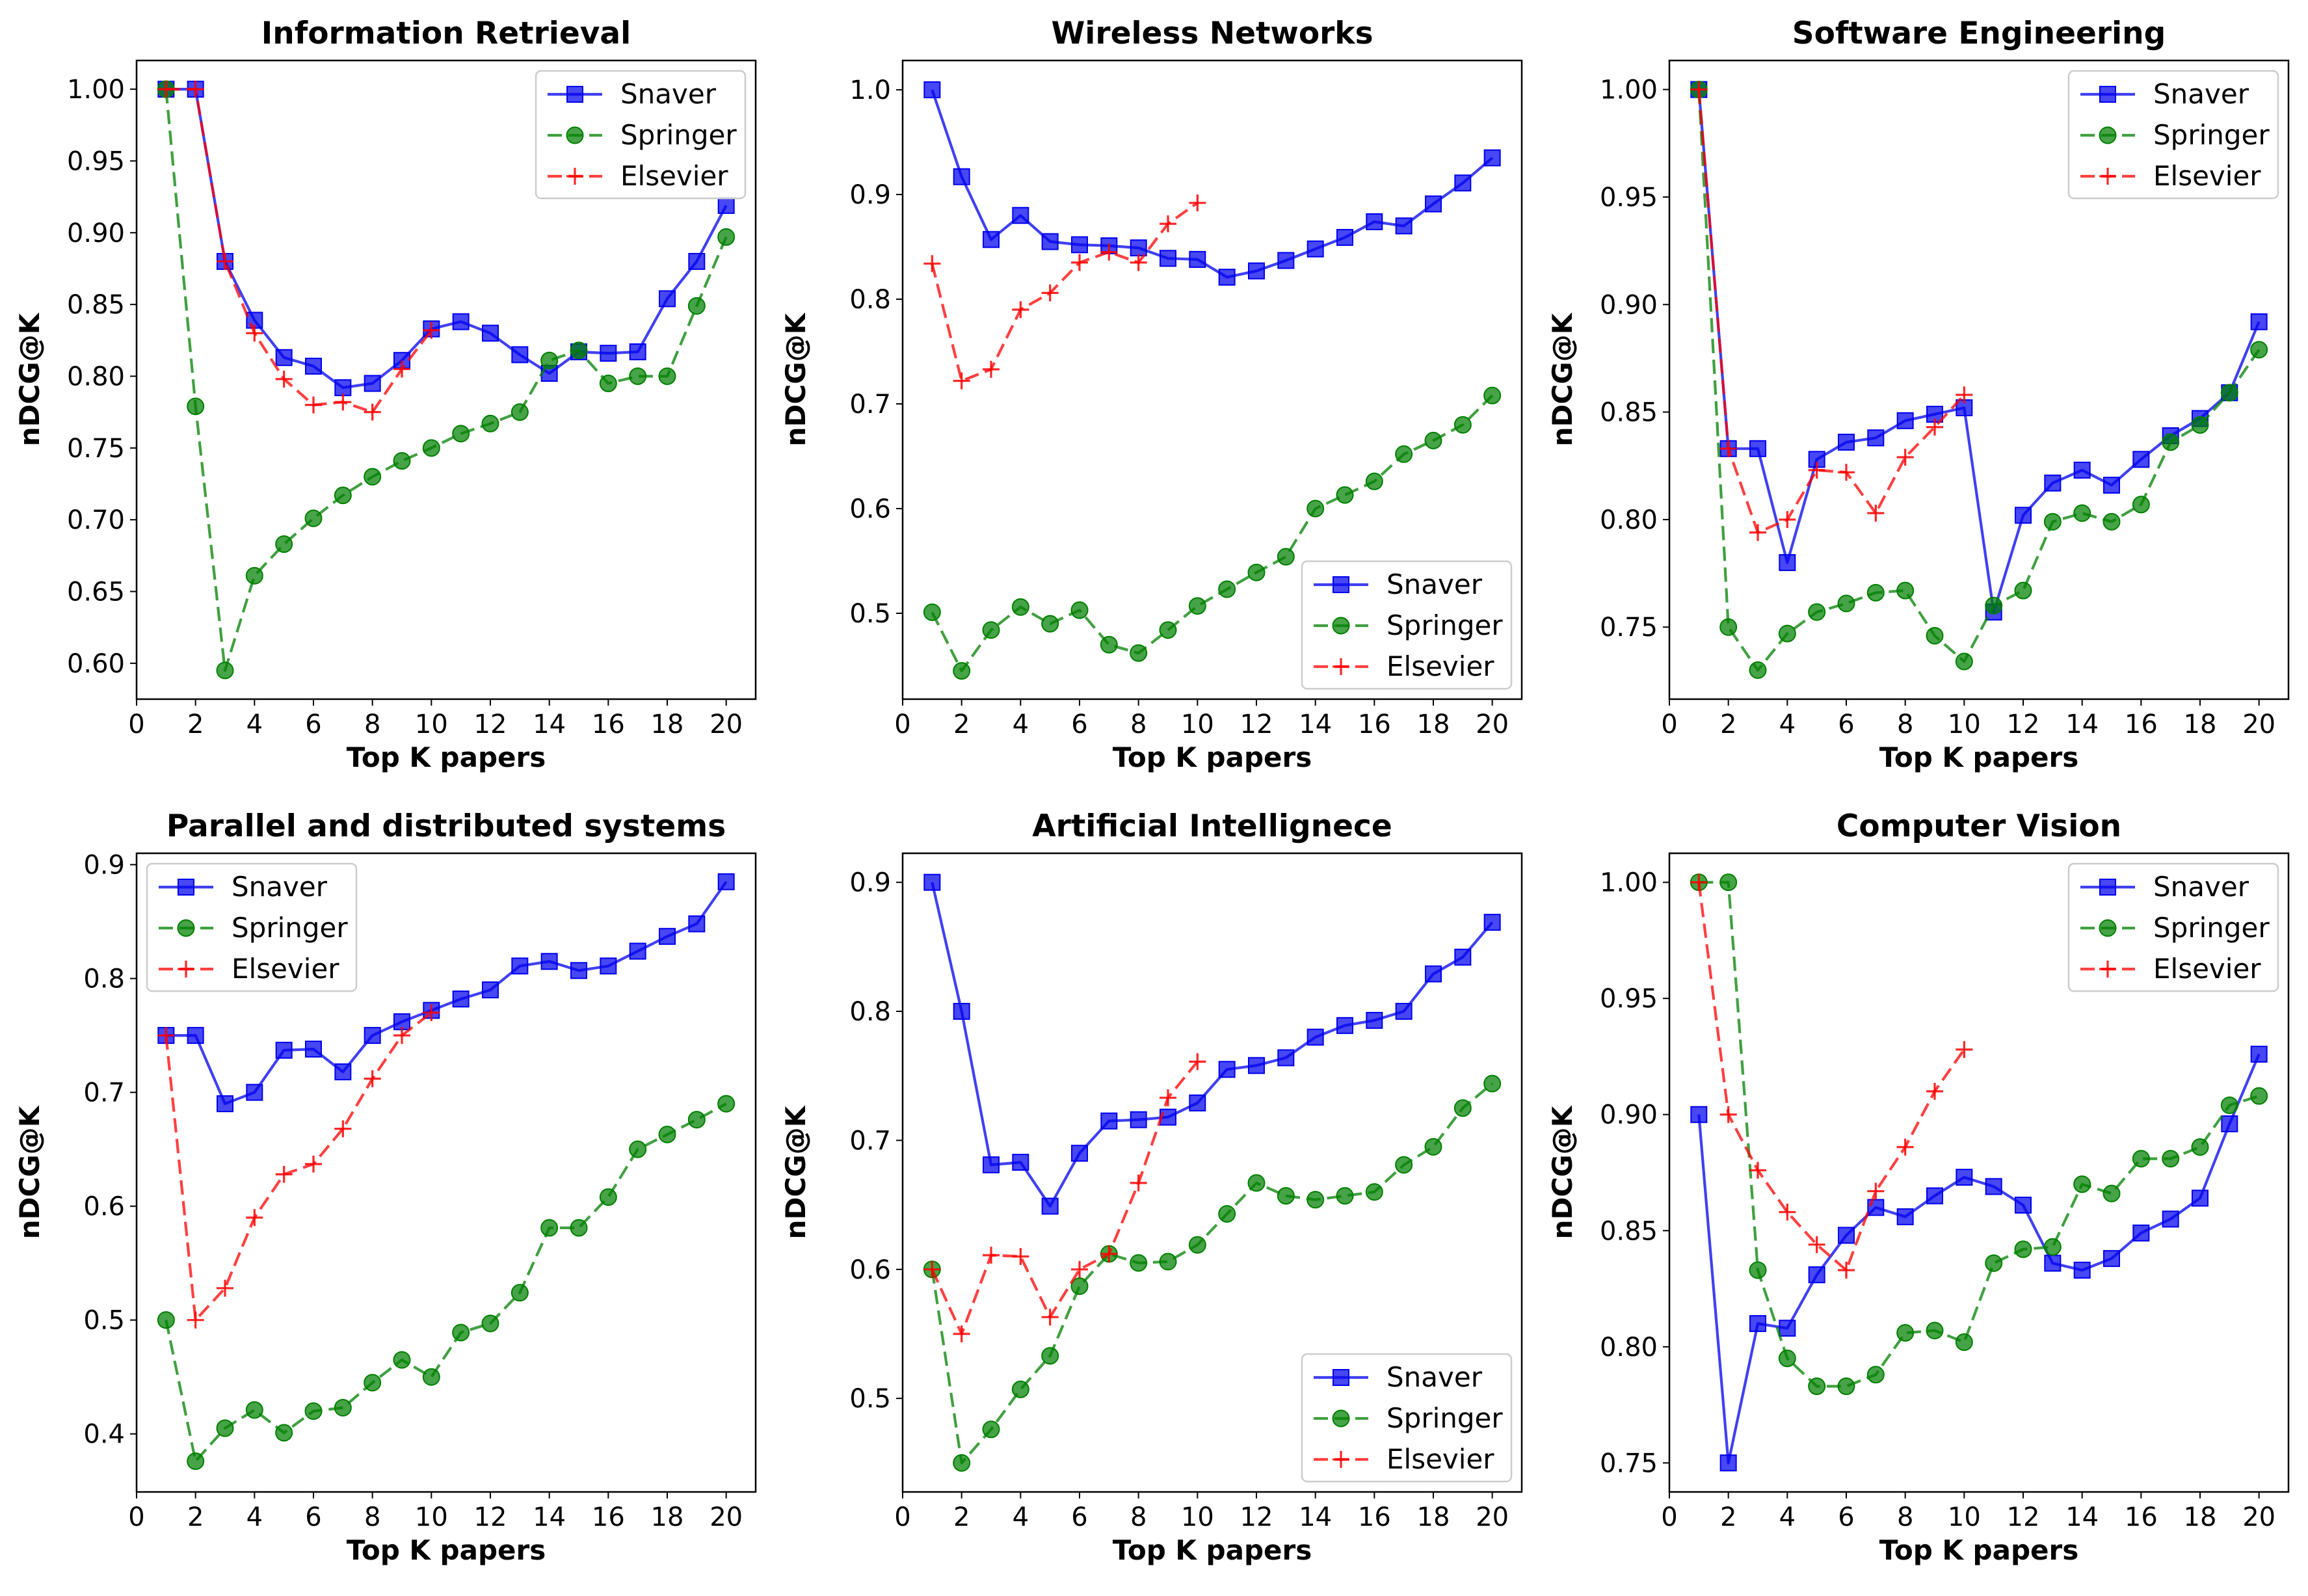 Image resolution: width=2308 pixels, height=1596 pixels. What do you see at coordinates (1629, 520) in the screenshot?
I see `y-tick-label: 0.80` at bounding box center [1629, 520].